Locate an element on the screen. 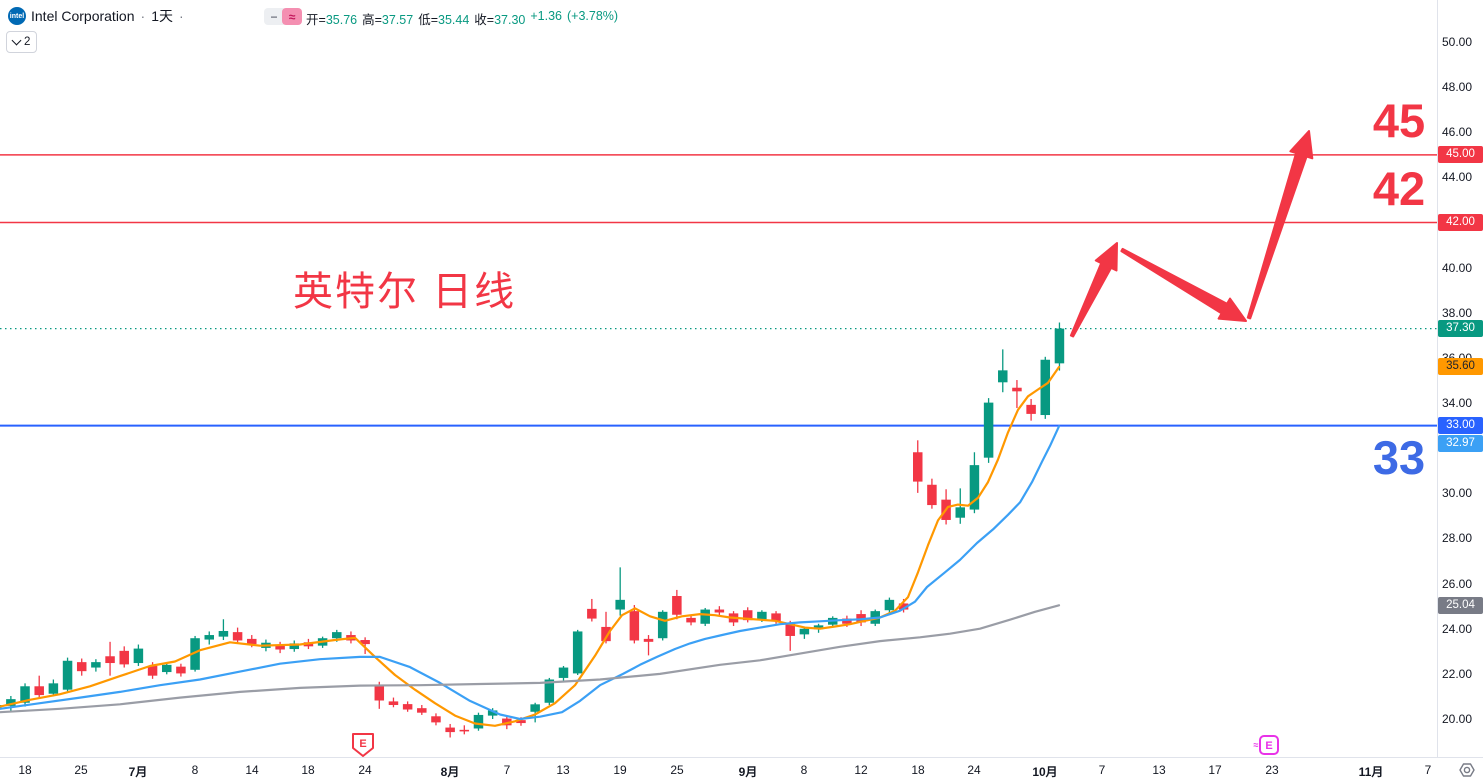 The image size is (1483, 783). price-tick: 26.00 is located at coordinates (1457, 583).